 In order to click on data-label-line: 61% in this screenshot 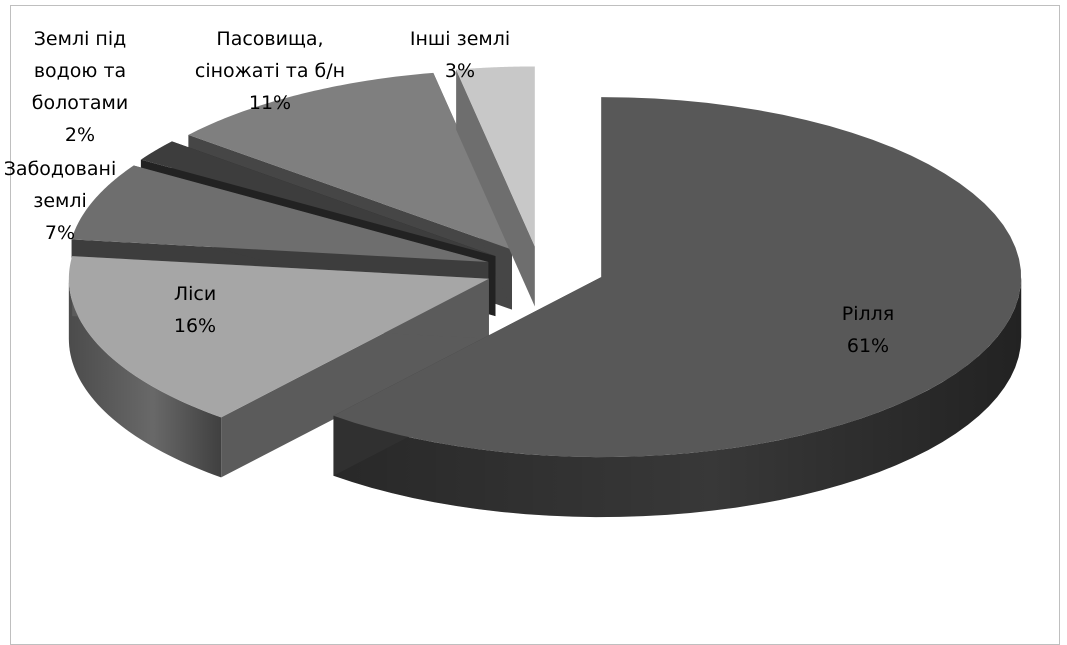, I will do `click(868, 346)`.